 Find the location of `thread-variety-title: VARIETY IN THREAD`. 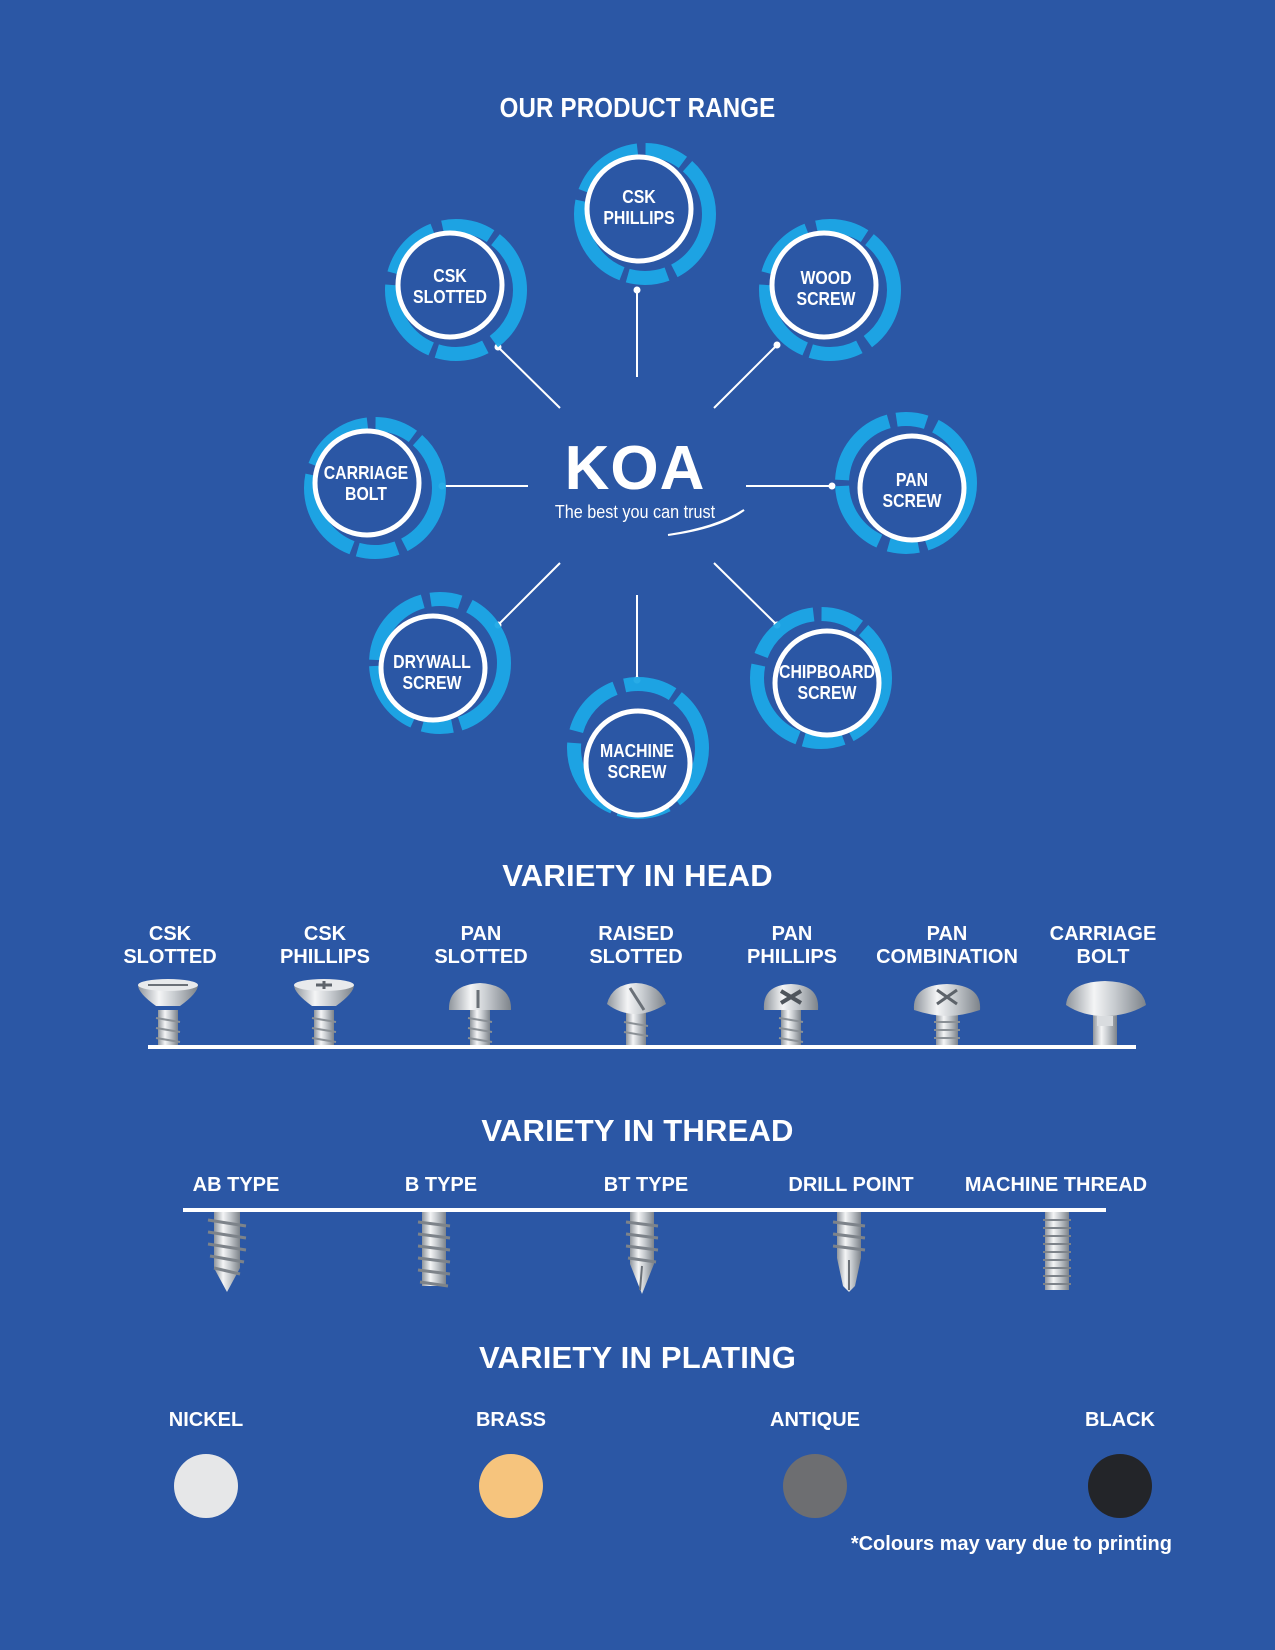

thread-variety-title: VARIETY IN THREAD is located at coordinates (637, 1130).